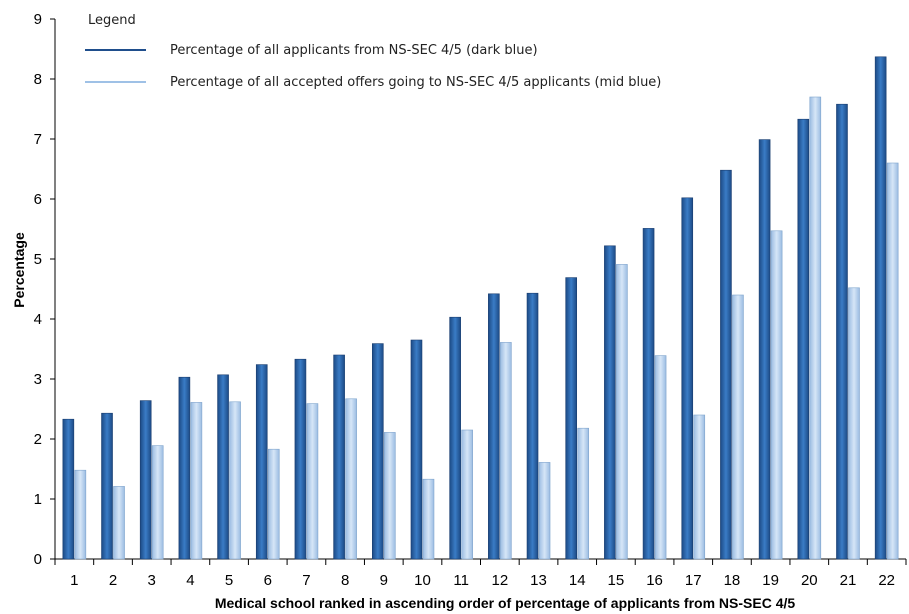 This screenshot has height=614, width=909. What do you see at coordinates (306, 580) in the screenshot?
I see `x-tick-label: 7` at bounding box center [306, 580].